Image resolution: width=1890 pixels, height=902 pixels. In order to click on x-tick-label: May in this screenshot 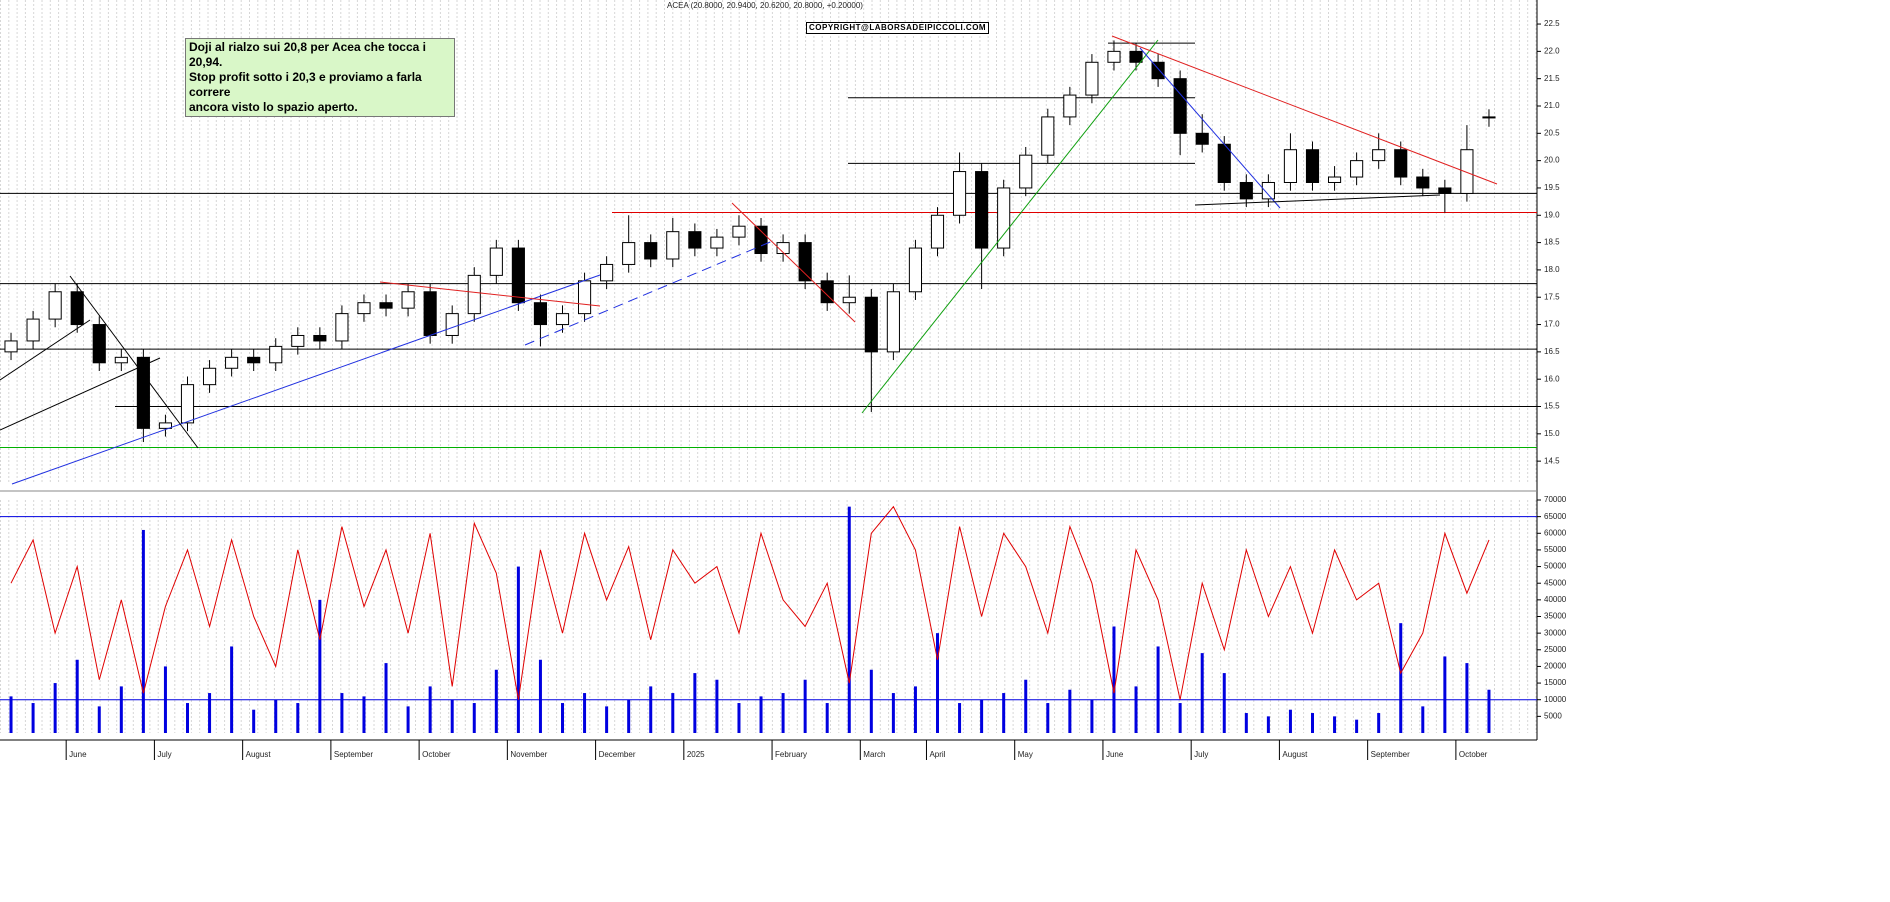, I will do `click(1025, 754)`.